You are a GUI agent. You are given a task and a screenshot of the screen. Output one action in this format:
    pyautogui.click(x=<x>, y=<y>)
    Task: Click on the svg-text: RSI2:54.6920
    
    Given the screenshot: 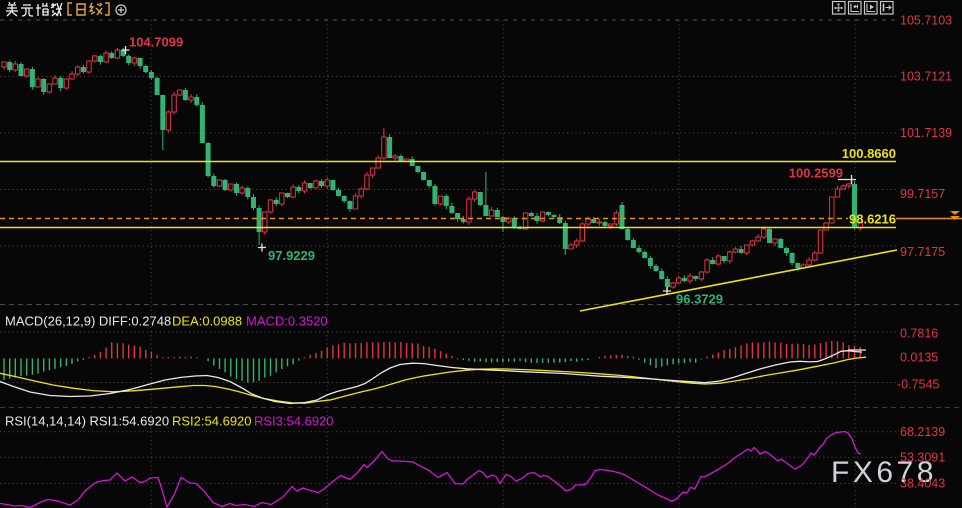 What is the action you would take?
    pyautogui.click(x=212, y=421)
    